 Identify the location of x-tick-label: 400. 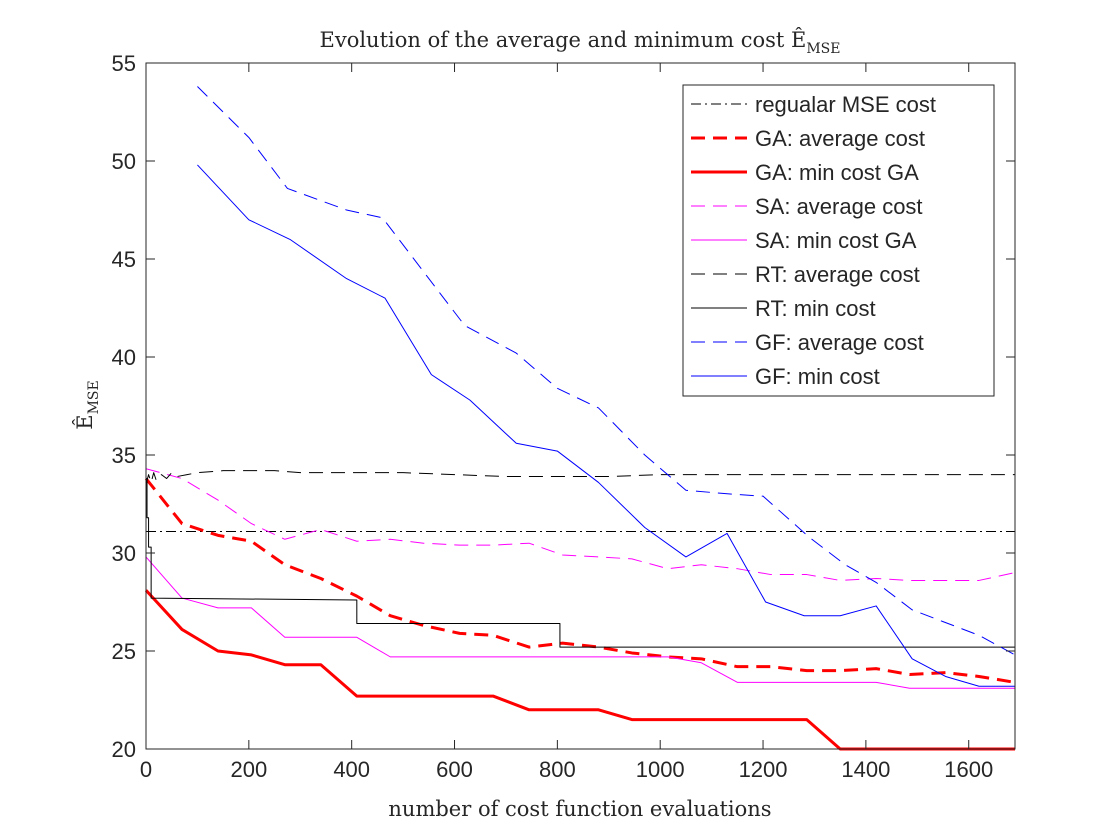
(351, 769).